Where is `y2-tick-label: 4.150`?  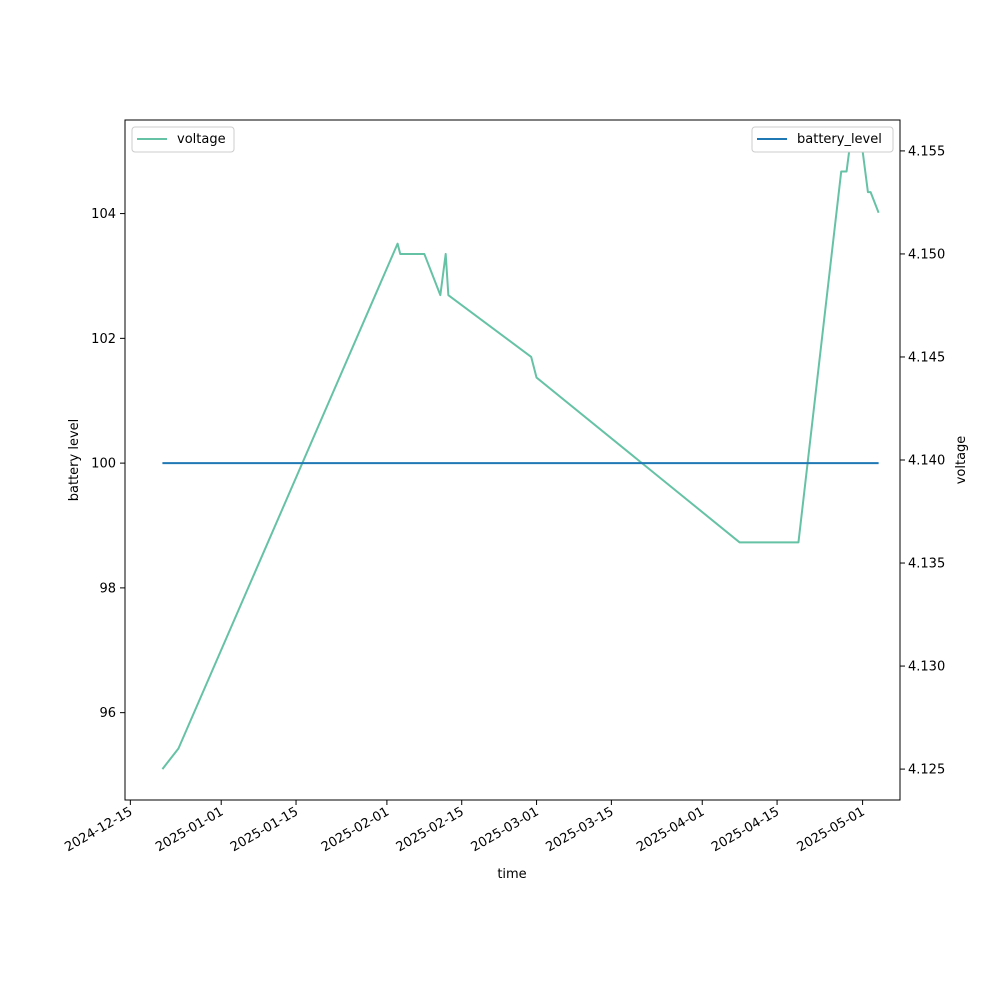 y2-tick-label: 4.150 is located at coordinates (926, 254).